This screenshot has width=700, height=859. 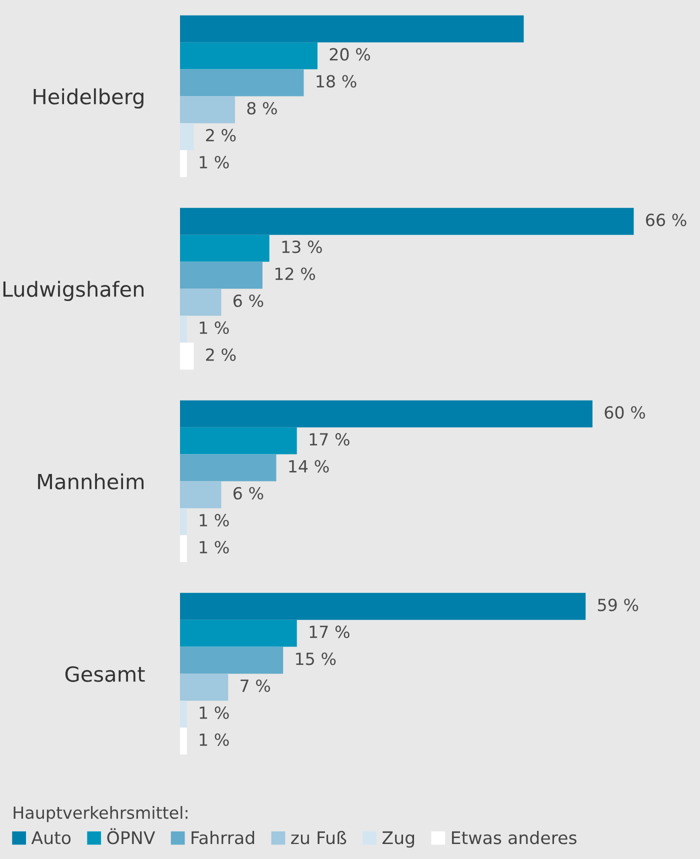 What do you see at coordinates (336, 81) in the screenshot?
I see `data-label: 18 %` at bounding box center [336, 81].